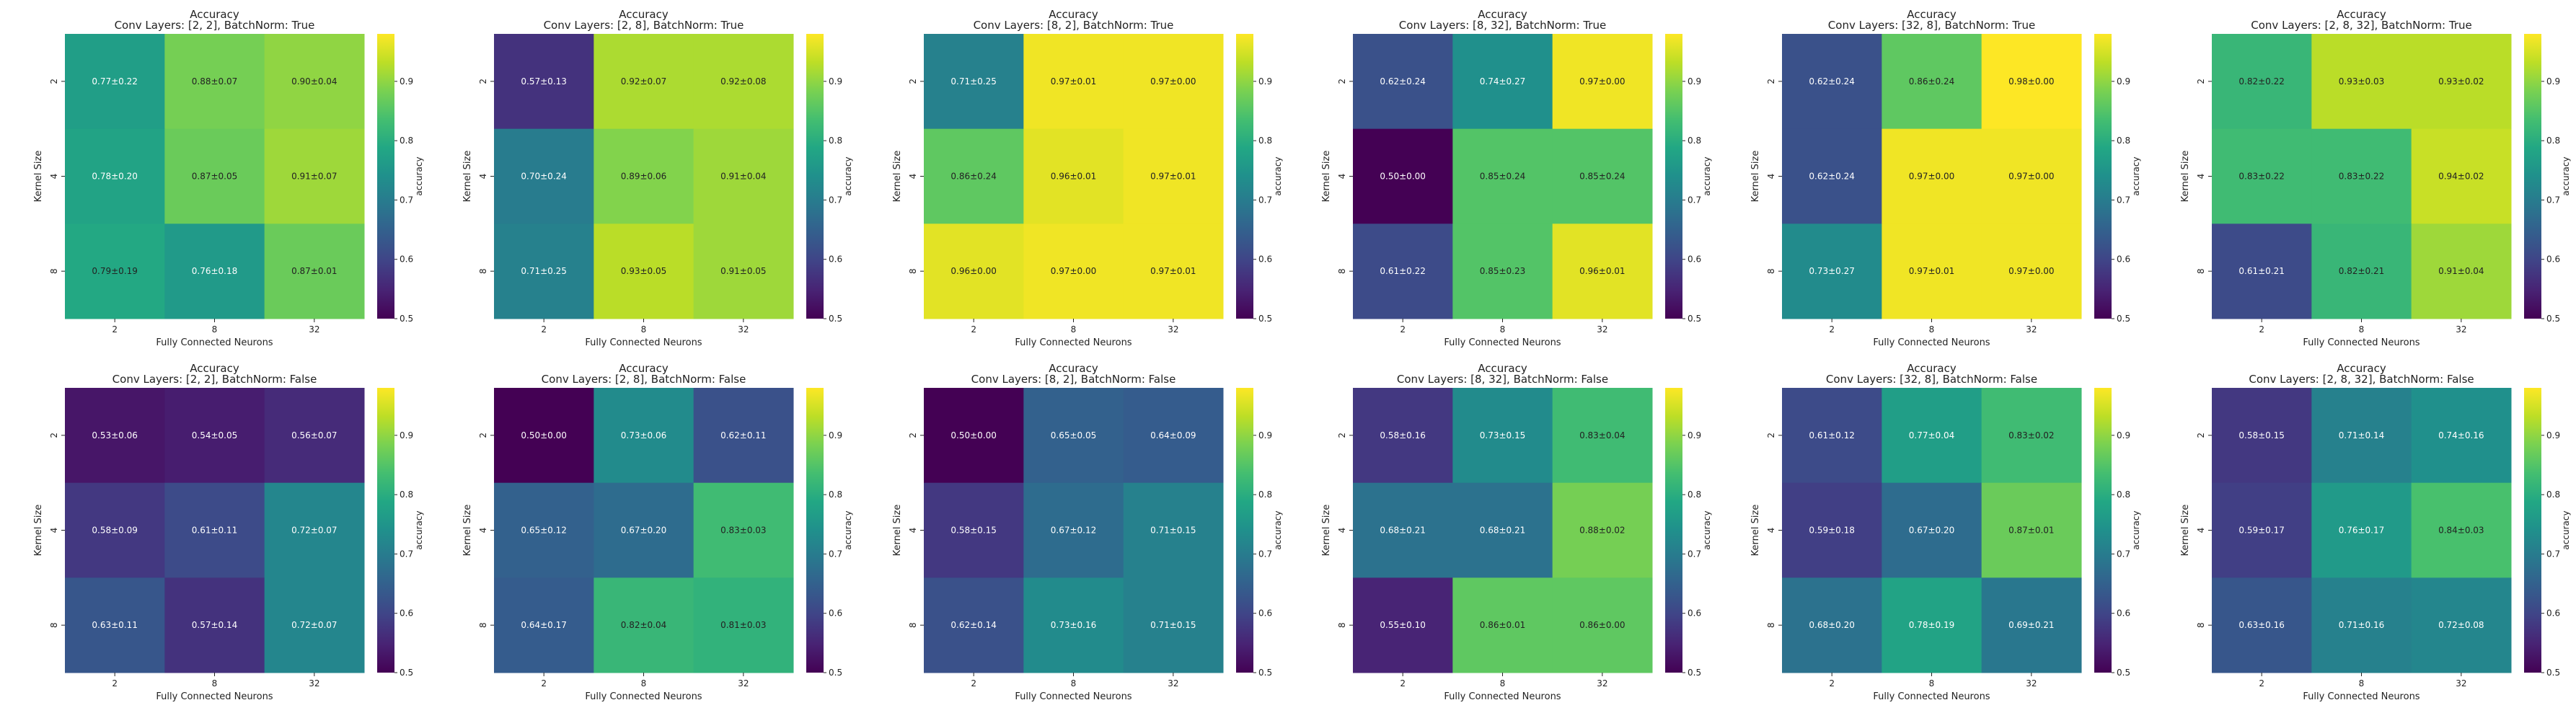  I want to click on cell-value-label: 0.82±0.21, so click(2362, 271).